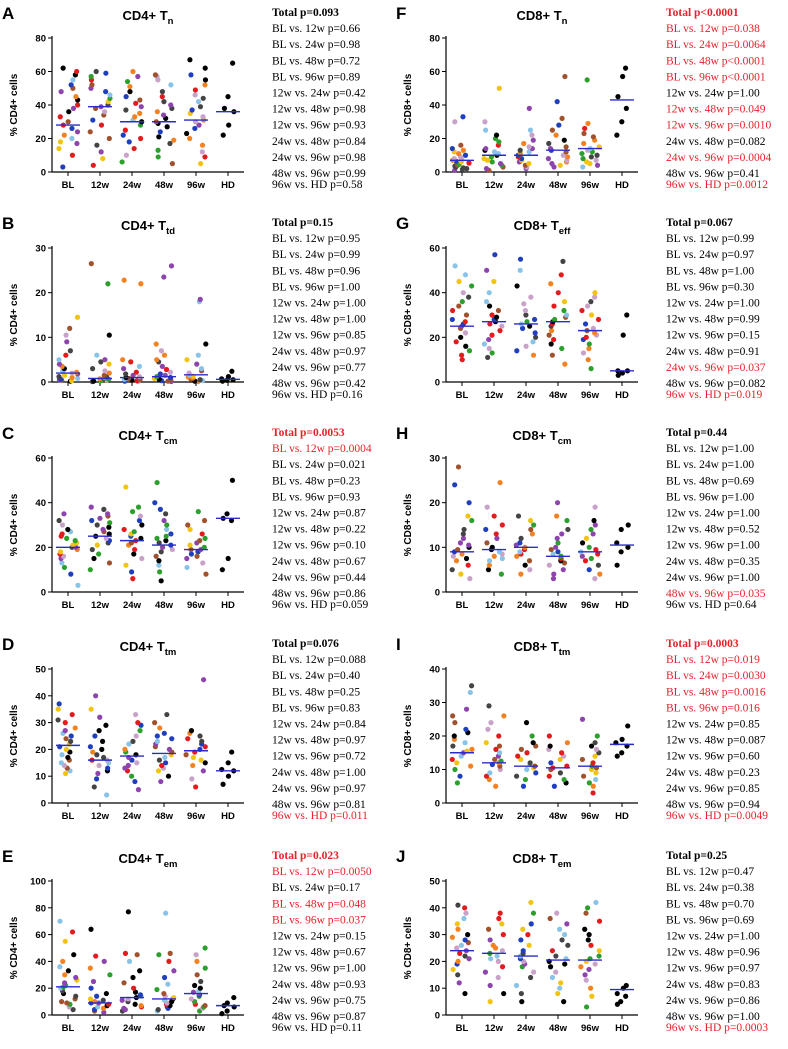 The height and width of the screenshot is (1049, 788). Describe the element at coordinates (434, 882) in the screenshot. I see `y-tick-label: 50` at that location.